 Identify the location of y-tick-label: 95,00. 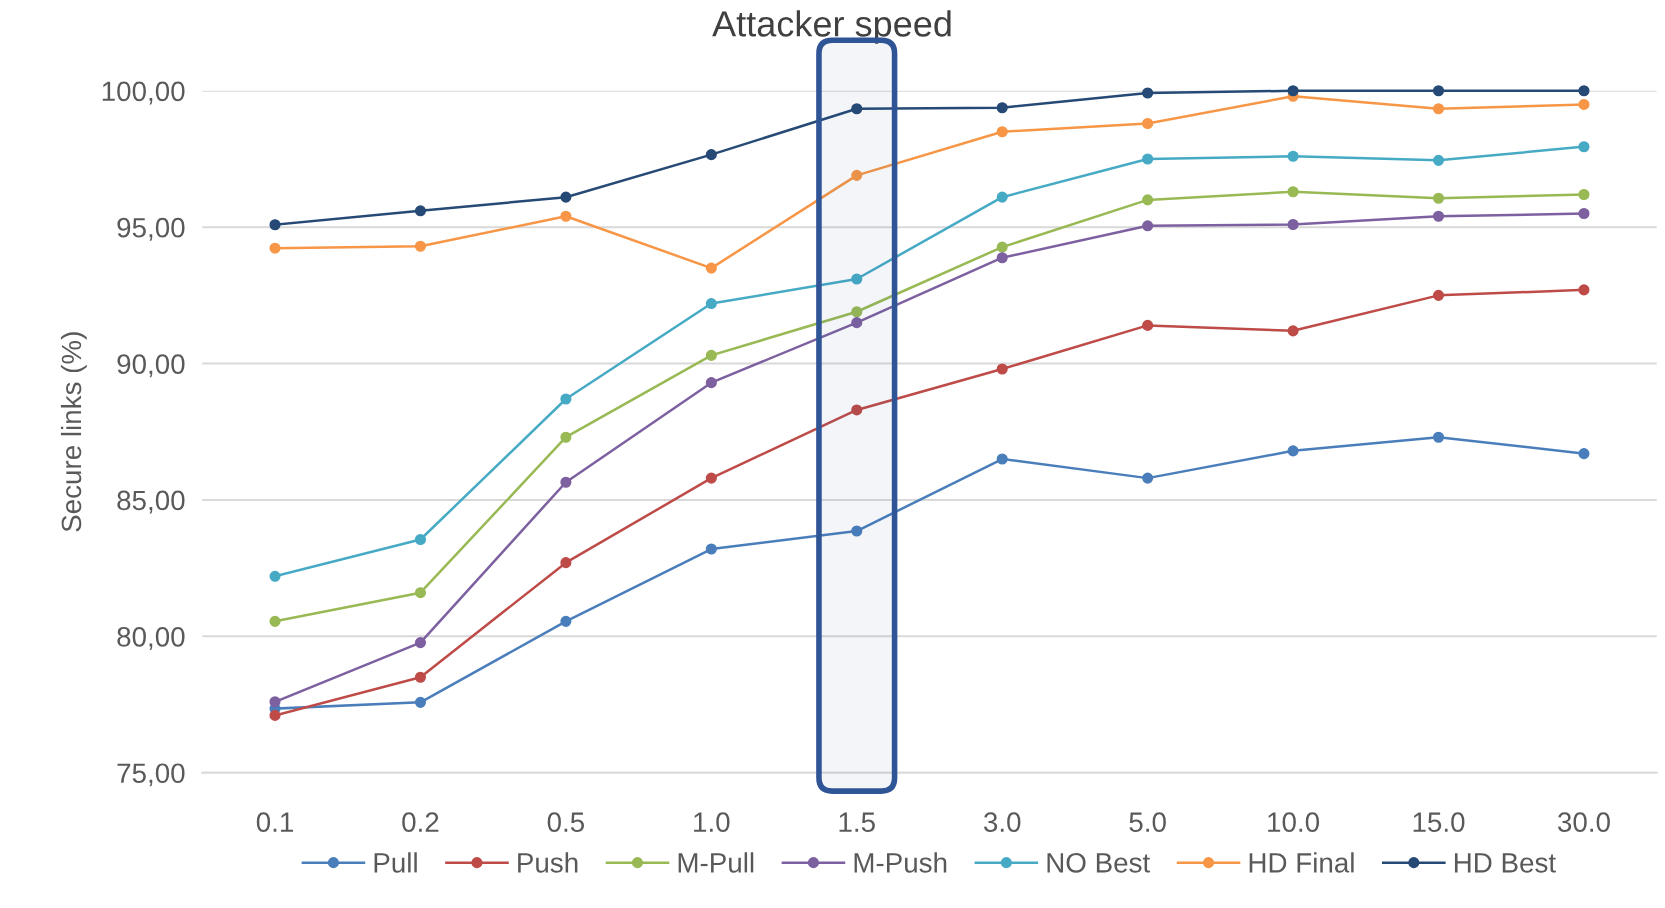
(151, 229).